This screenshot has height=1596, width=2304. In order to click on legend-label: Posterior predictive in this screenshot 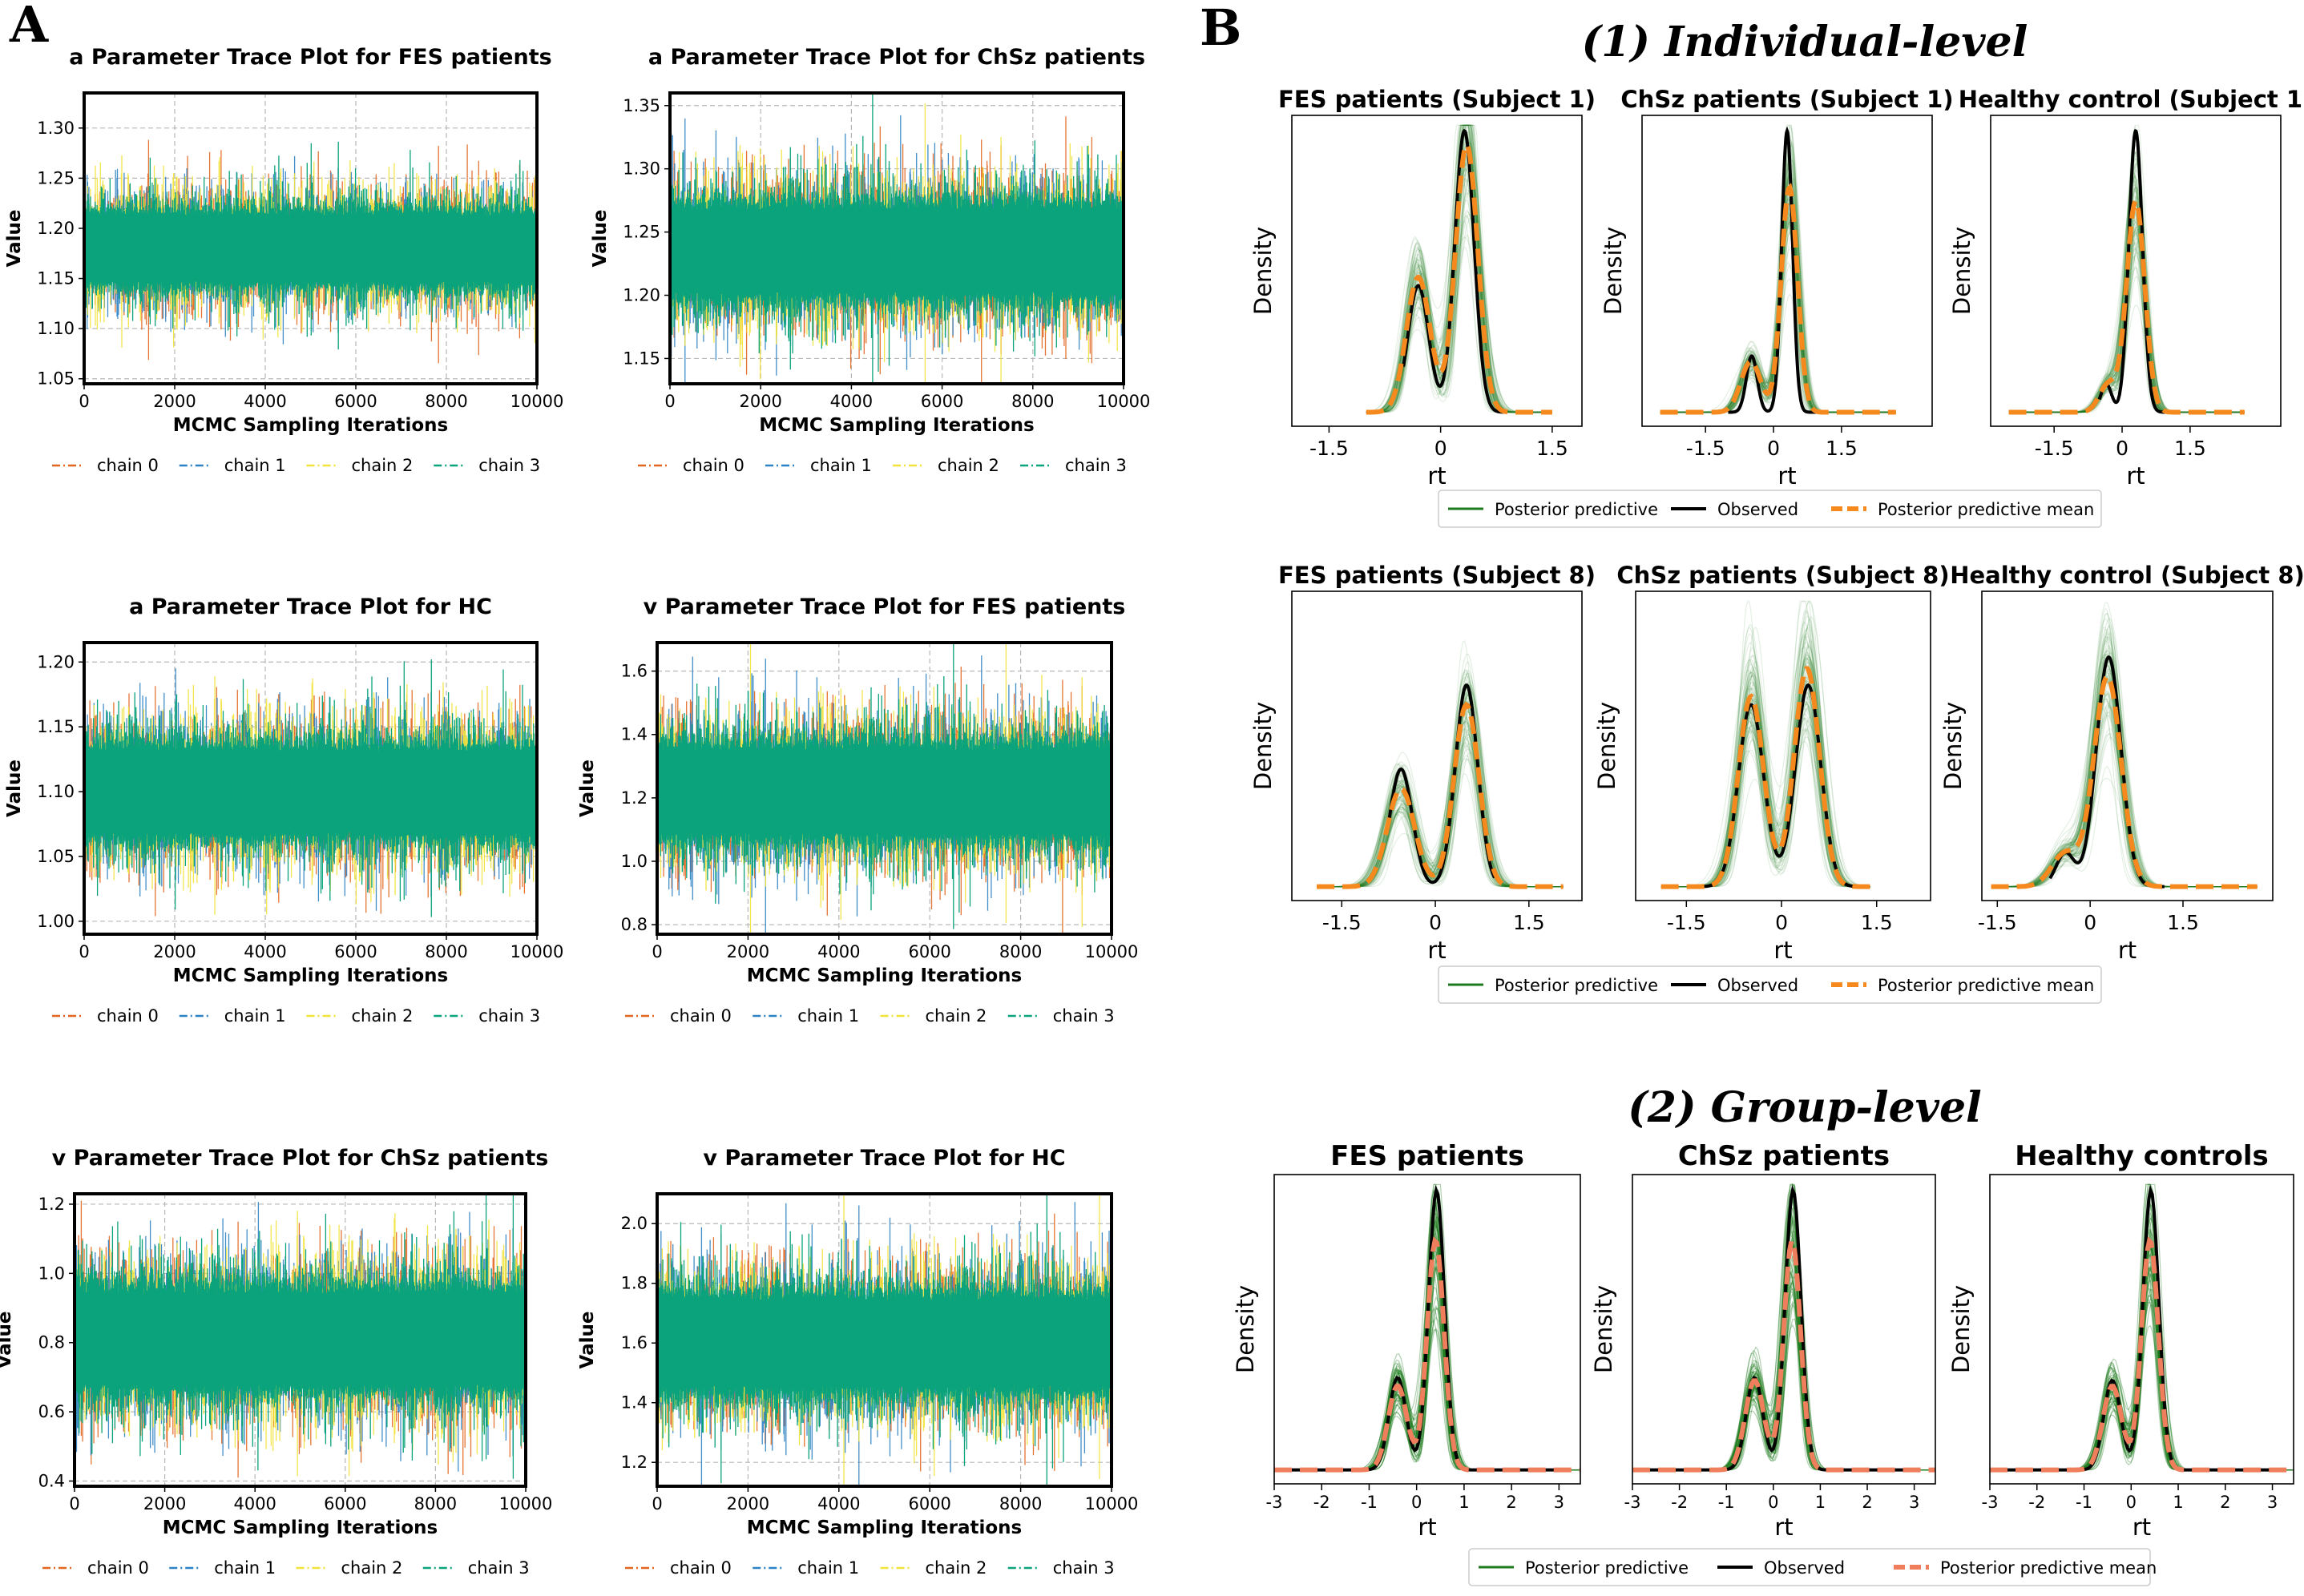, I will do `click(1577, 986)`.